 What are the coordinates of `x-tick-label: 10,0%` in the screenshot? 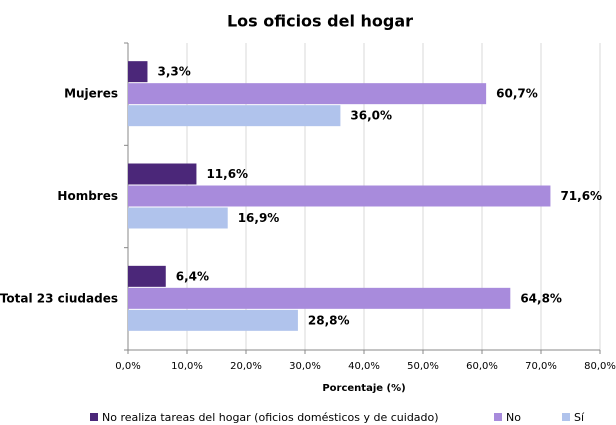 It's located at (187, 366).